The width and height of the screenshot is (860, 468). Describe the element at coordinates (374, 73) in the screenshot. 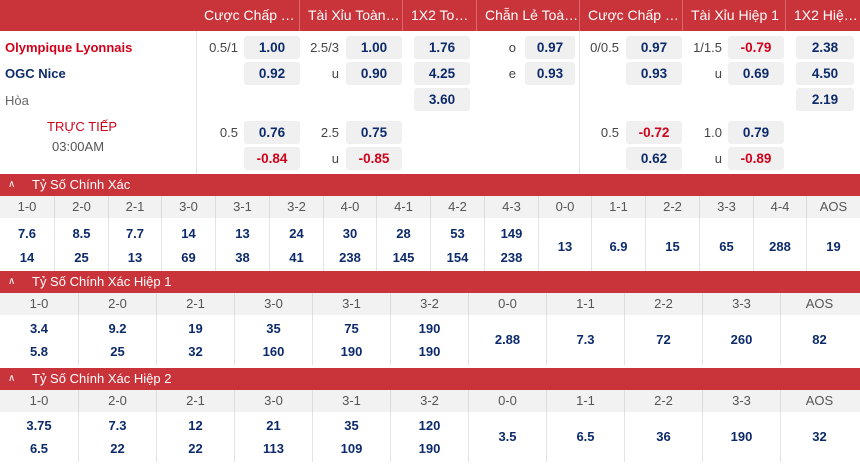

I see `ou-under-odds: 0.90` at that location.